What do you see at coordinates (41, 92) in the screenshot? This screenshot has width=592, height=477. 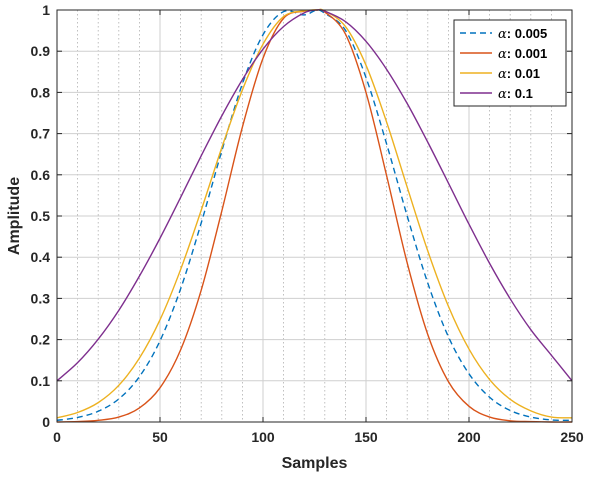 I see `y-tick-label: 0.8` at bounding box center [41, 92].